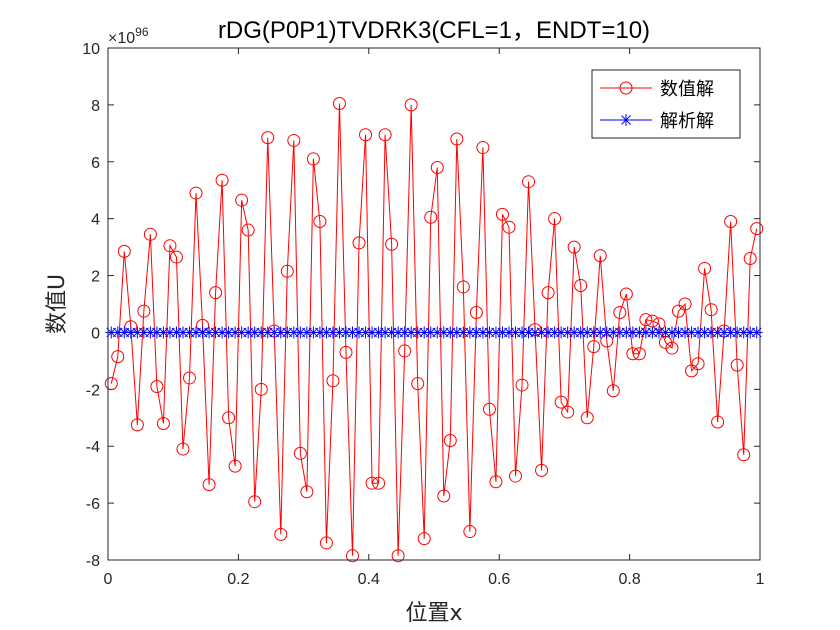 Image resolution: width=840 pixels, height=630 pixels. I want to click on y-multiplier: ×1096, so click(128, 36).